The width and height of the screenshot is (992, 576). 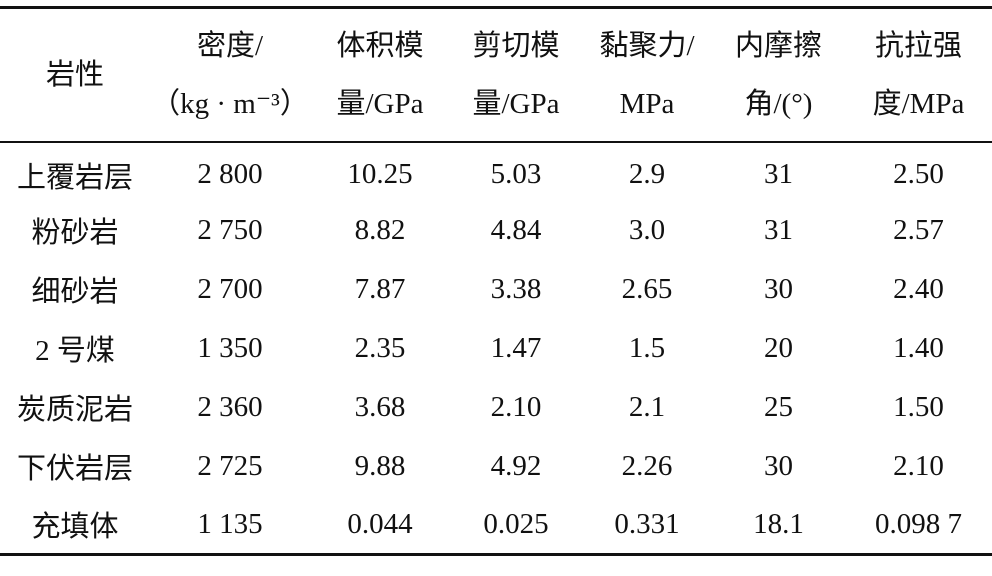 I want to click on header-cell: 体积模量/GPa, so click(x=380, y=75).